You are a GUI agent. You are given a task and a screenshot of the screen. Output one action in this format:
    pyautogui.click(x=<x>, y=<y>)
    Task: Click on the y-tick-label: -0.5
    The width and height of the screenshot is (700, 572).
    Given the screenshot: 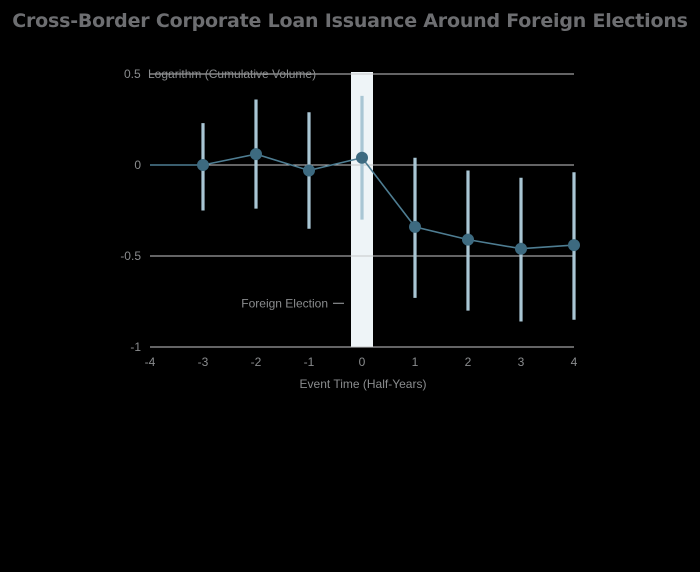 What is the action you would take?
    pyautogui.click(x=130, y=256)
    